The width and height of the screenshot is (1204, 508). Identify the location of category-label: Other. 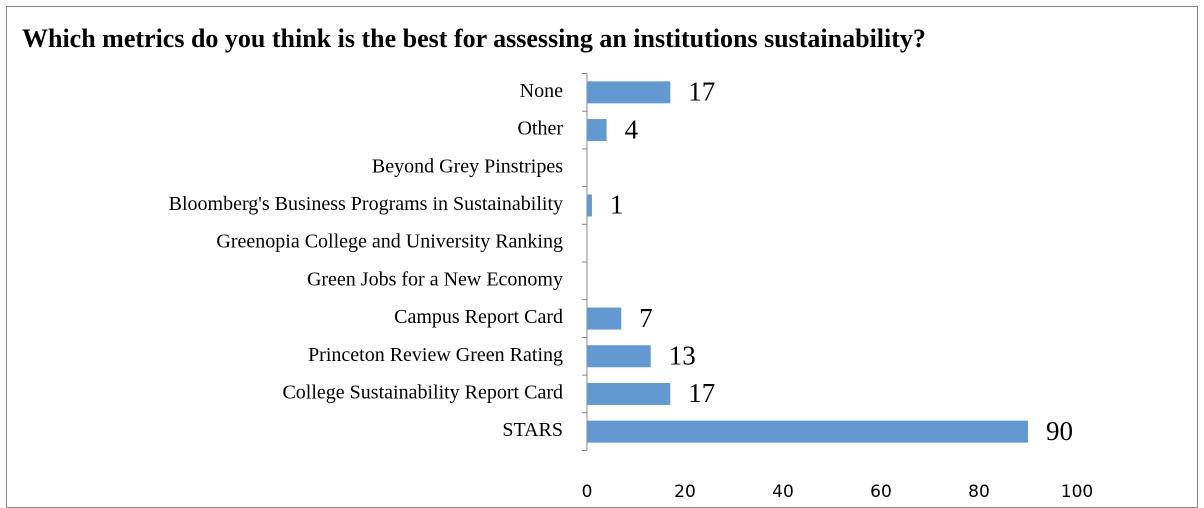
(540, 129).